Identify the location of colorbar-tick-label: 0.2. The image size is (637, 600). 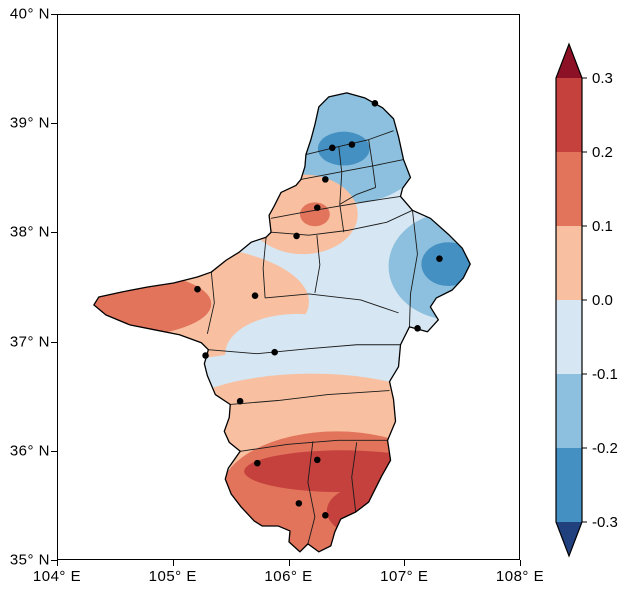
(602, 152).